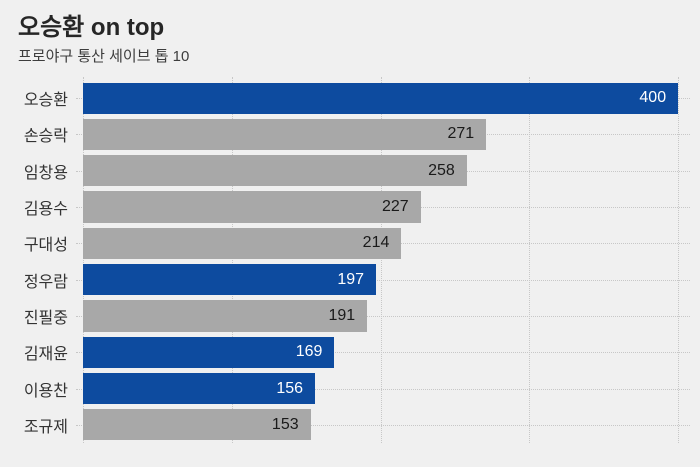 This screenshot has width=700, height=467. I want to click on chart-row: 이용찬 156, so click(350, 388).